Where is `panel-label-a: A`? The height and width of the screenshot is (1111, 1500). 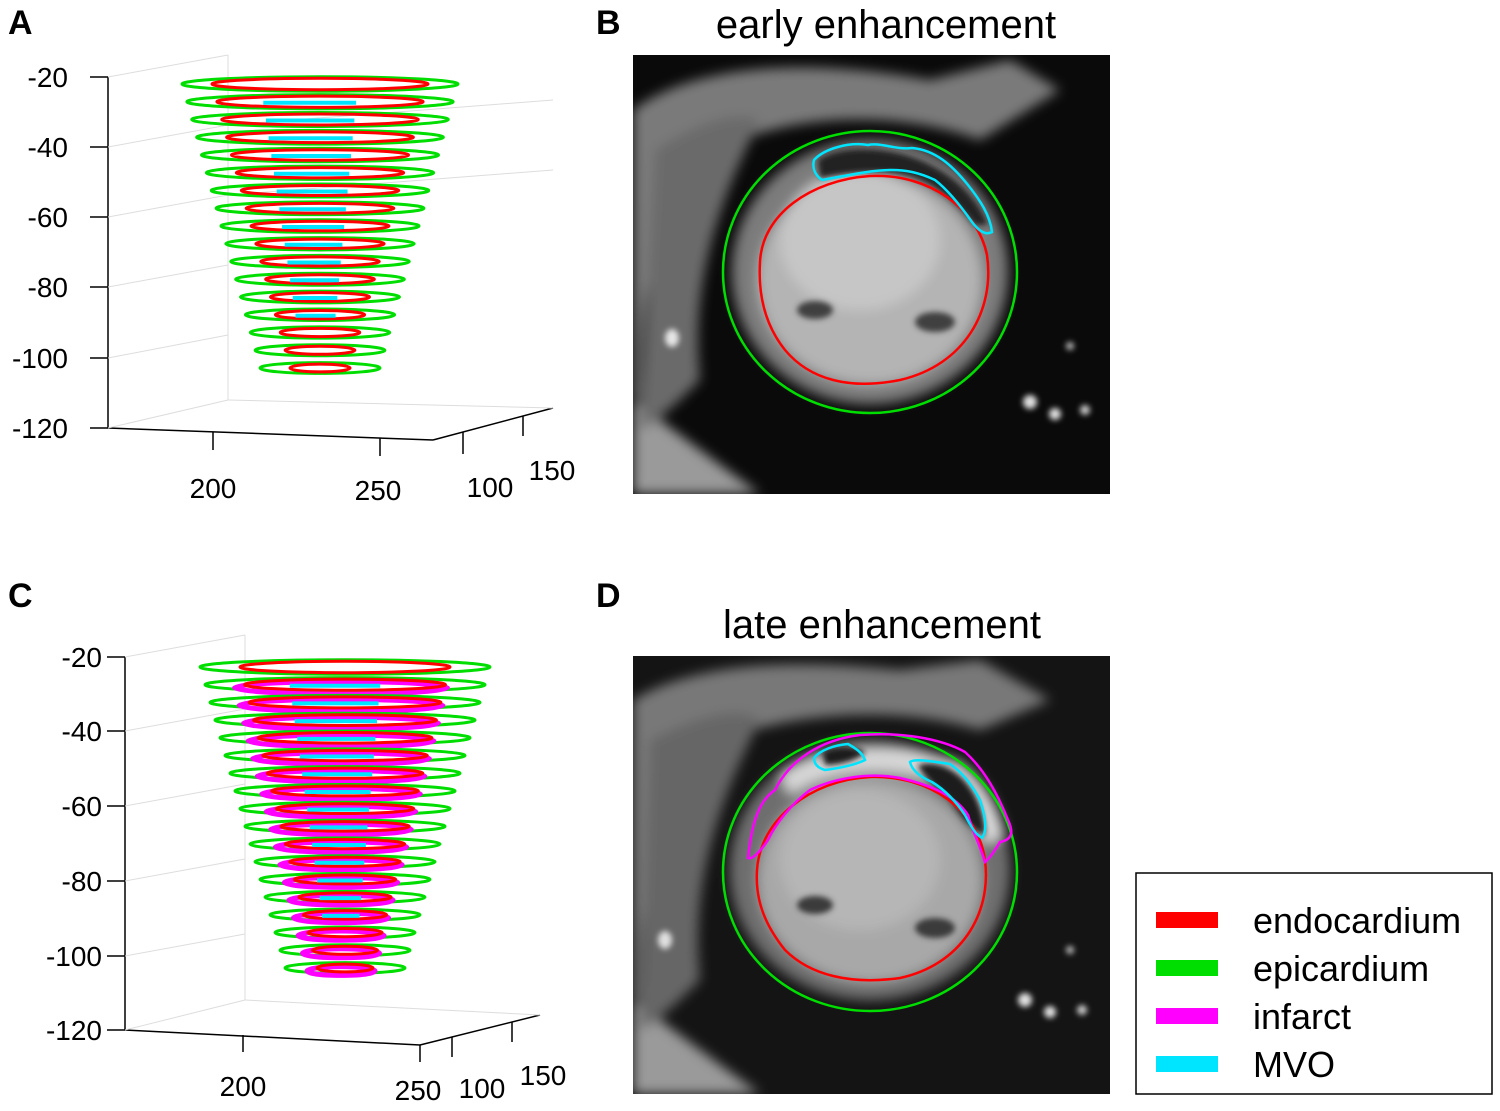 panel-label-a: A is located at coordinates (20, 23).